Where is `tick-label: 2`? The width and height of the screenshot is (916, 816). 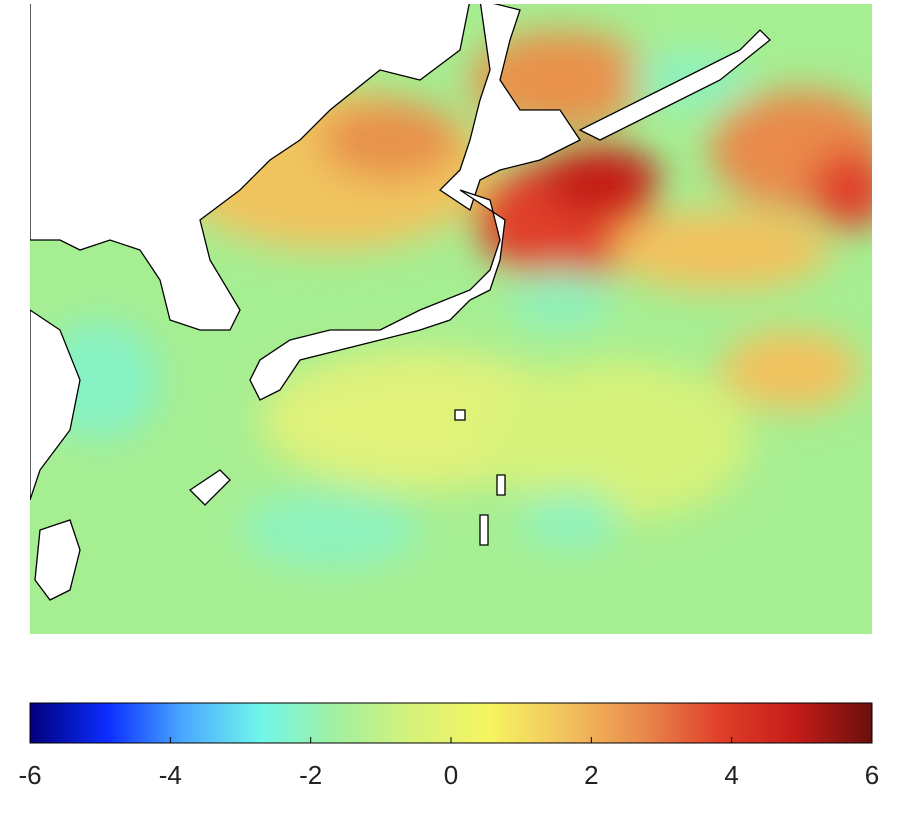
tick-label: 2 is located at coordinates (591, 775).